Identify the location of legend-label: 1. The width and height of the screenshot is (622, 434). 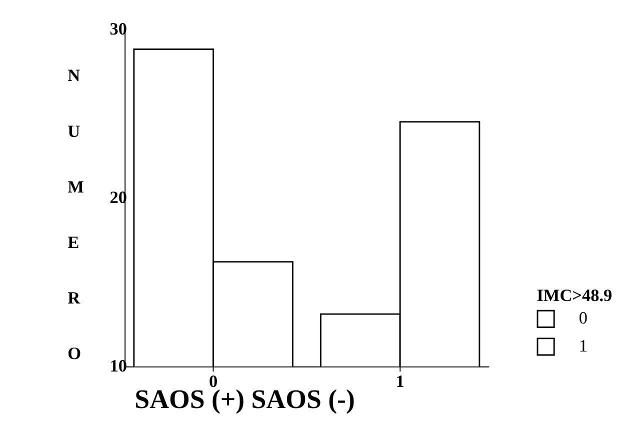
(583, 346).